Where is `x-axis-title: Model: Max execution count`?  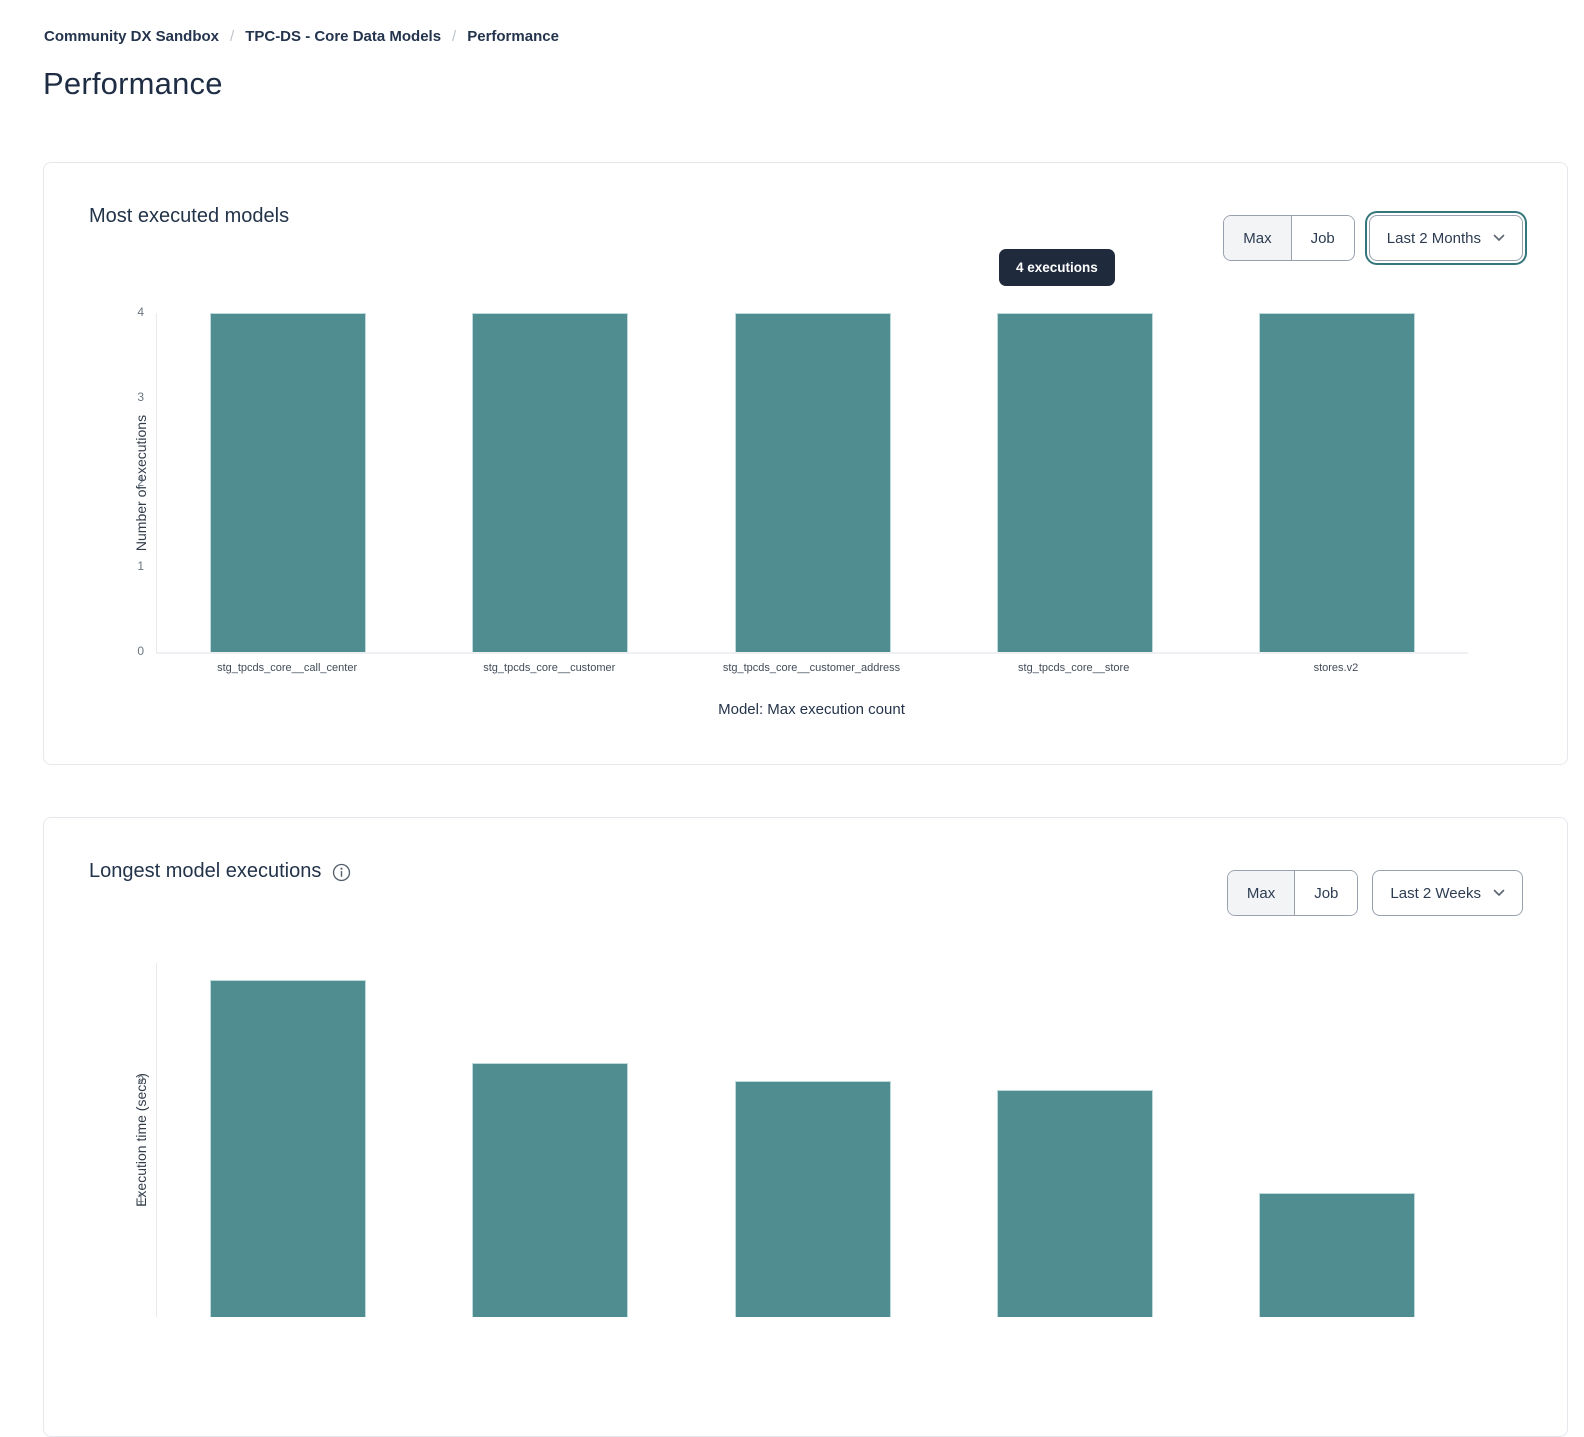 x-axis-title: Model: Max execution count is located at coordinates (811, 709).